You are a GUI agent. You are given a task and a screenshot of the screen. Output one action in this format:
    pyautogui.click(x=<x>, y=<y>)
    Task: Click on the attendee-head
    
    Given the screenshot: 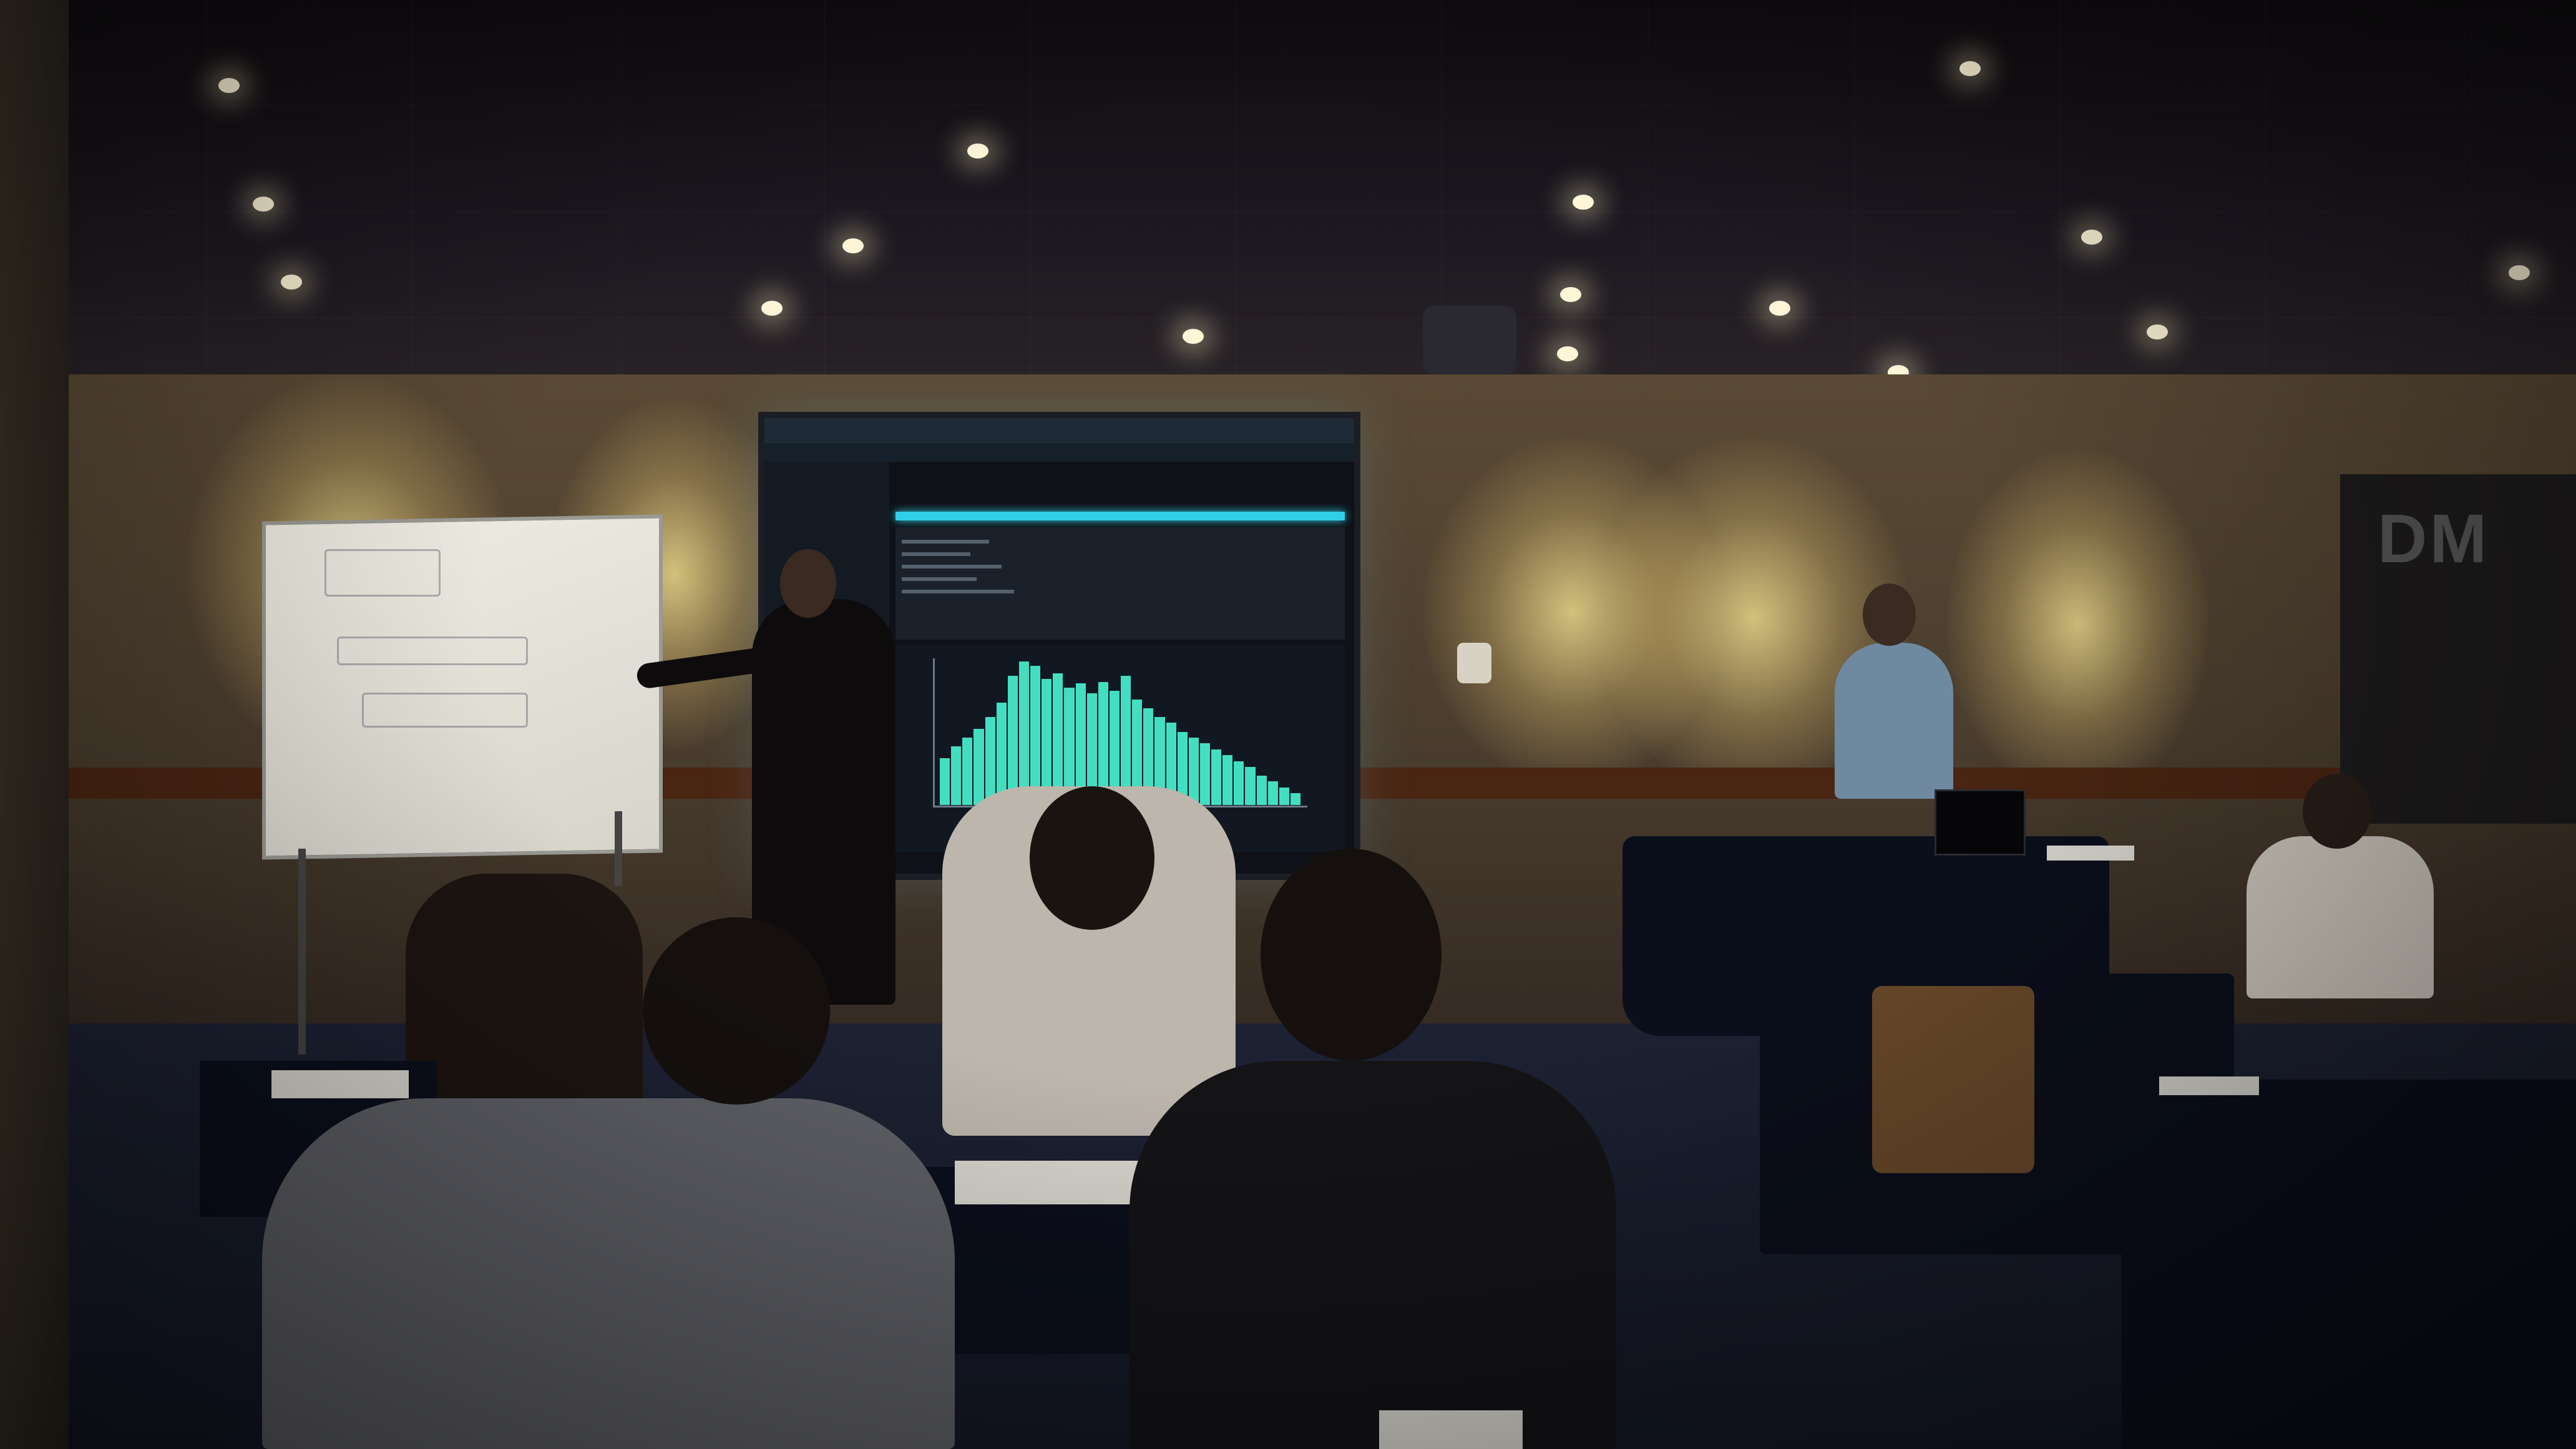 What is the action you would take?
    pyautogui.click(x=1092, y=858)
    